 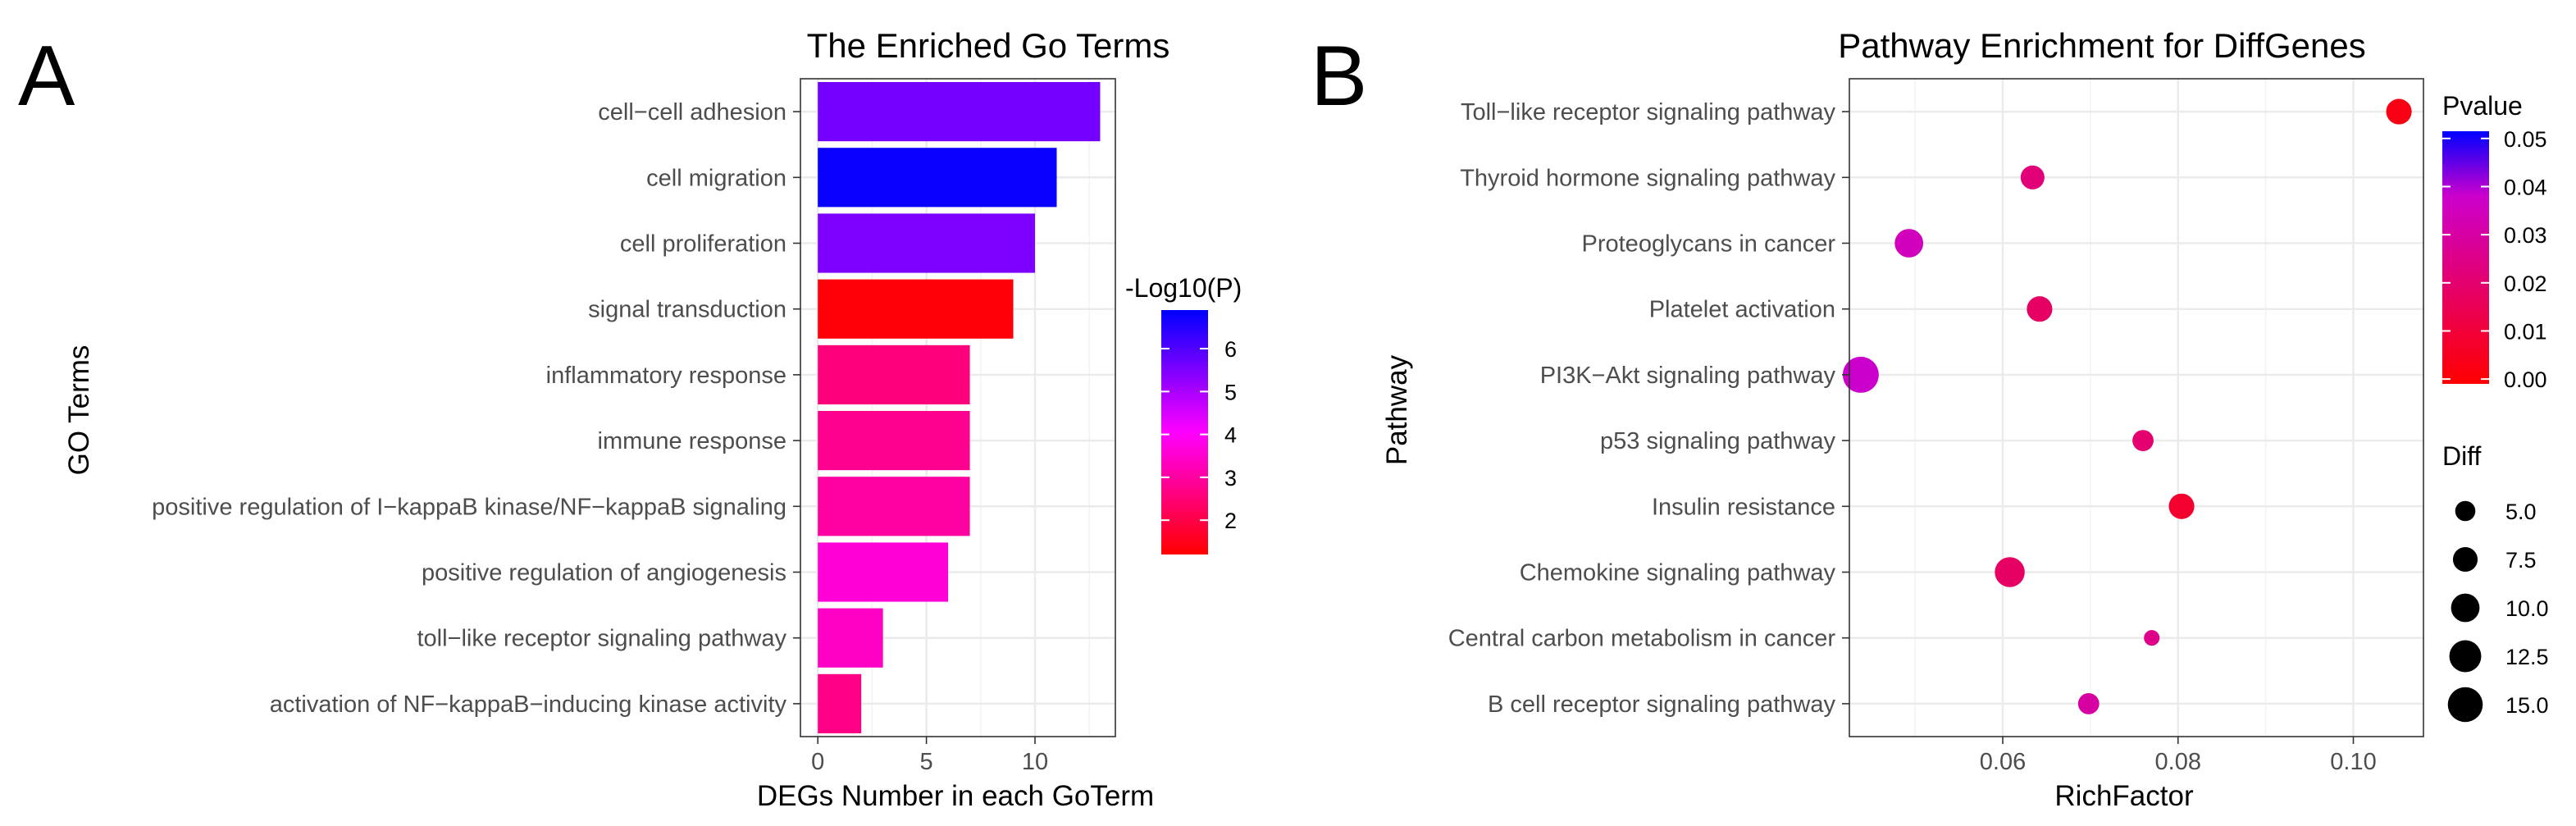 I want to click on chart-b-y-axis-title: Pathway, so click(x=1397, y=409).